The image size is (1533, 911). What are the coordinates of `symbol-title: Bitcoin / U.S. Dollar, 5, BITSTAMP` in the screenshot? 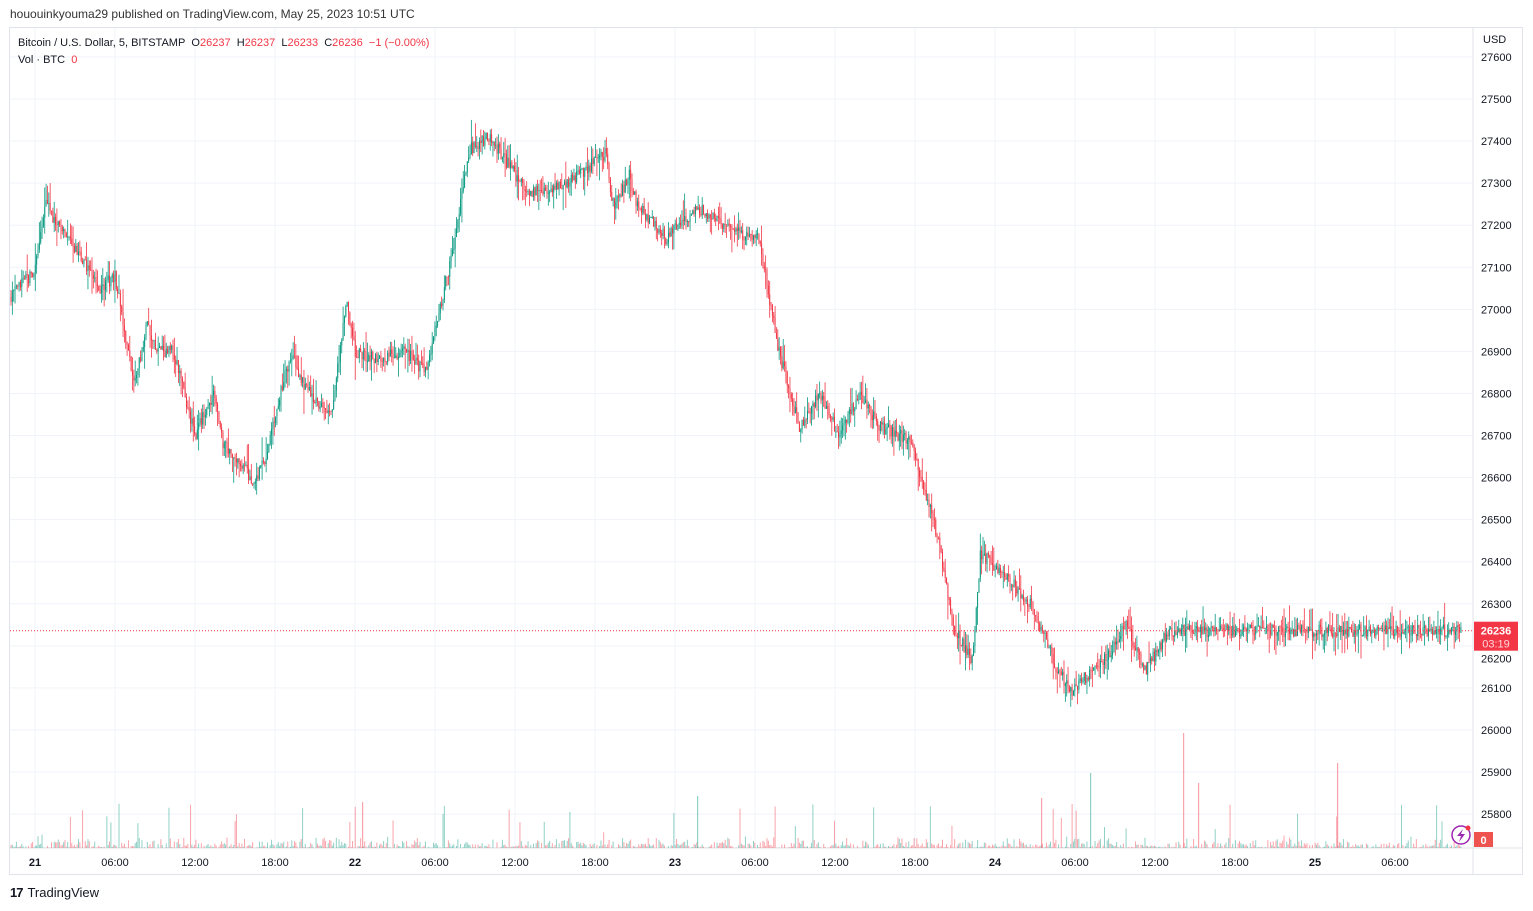 It's located at (102, 43).